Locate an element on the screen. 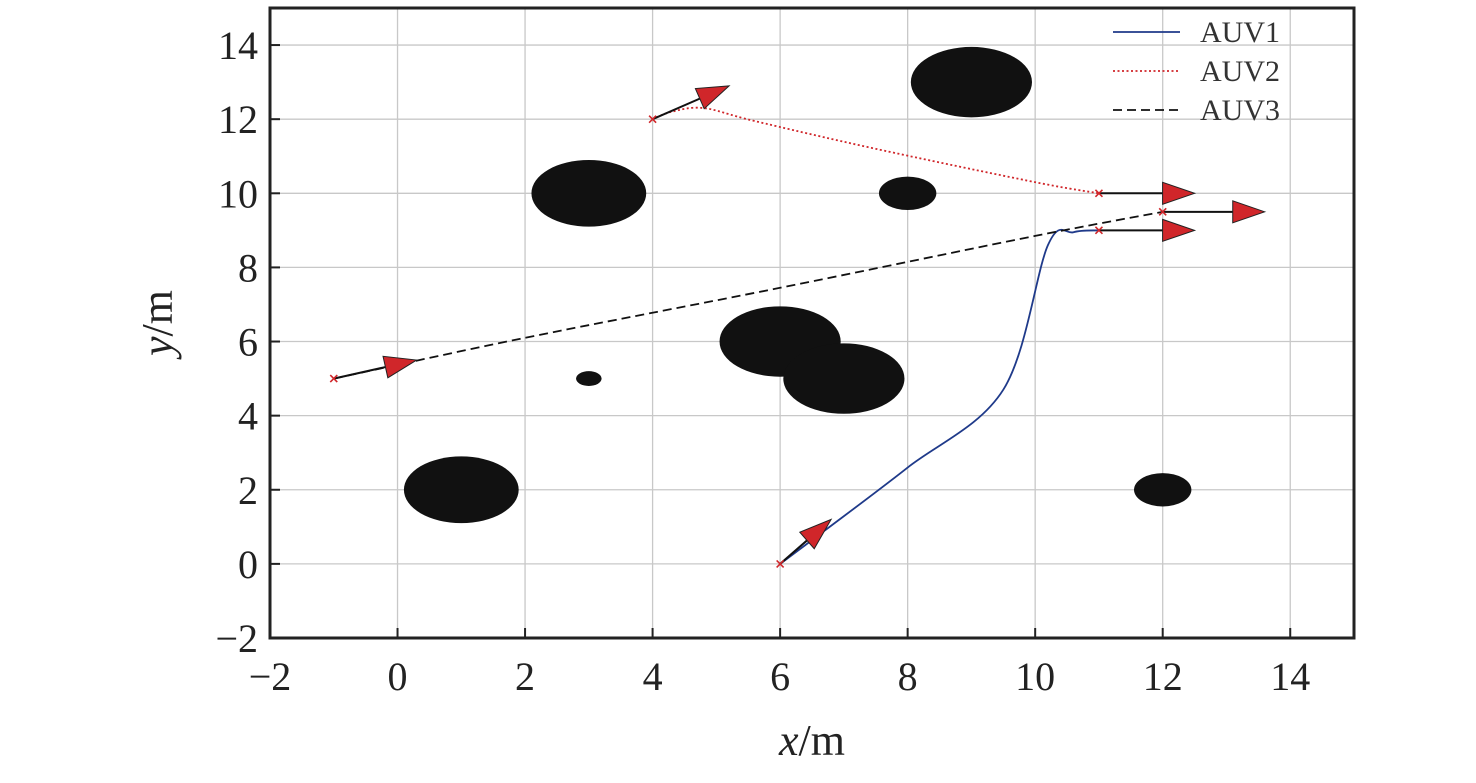 Image resolution: width=1476 pixels, height=783 pixels. y-axis-title: y/m is located at coordinates (157, 325).